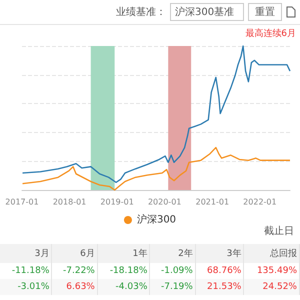 The width and height of the screenshot is (300, 300). What do you see at coordinates (123, 271) in the screenshot?
I see `text: -18.18%` at bounding box center [123, 271].